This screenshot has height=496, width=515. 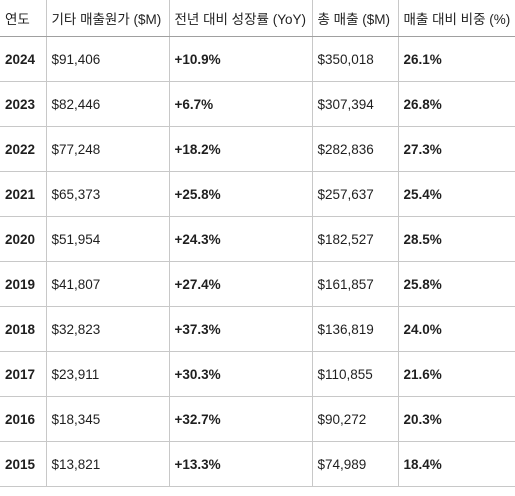 I want to click on yoy-growth-cell: +13.3%, so click(x=241, y=464).